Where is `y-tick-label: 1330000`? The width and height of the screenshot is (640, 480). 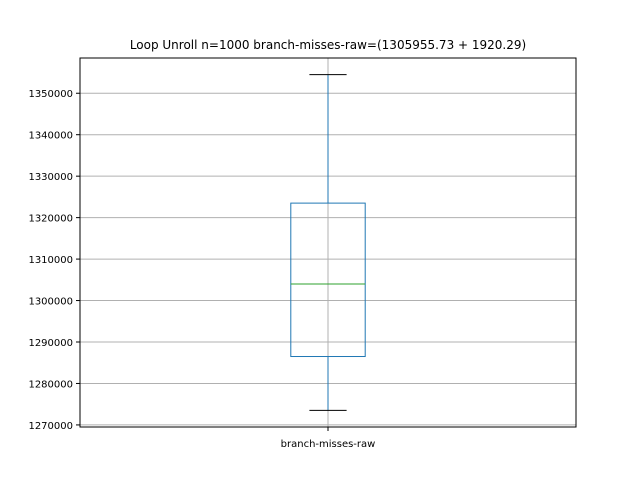
y-tick-label: 1330000 is located at coordinates (50, 177).